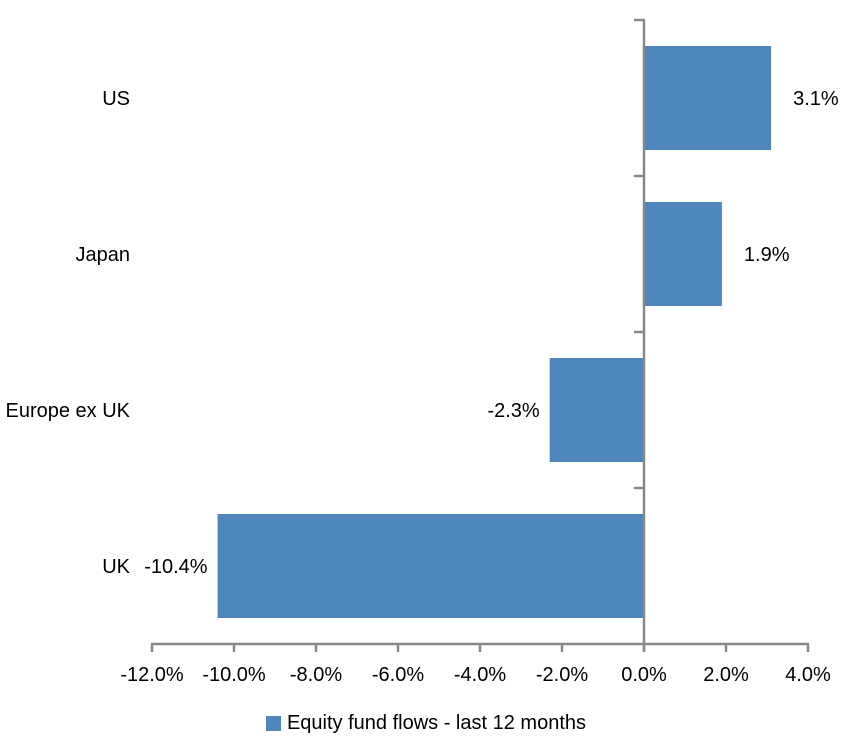 This screenshot has width=852, height=747. Describe the element at coordinates (708, 98) in the screenshot. I see `bar-us` at that location.